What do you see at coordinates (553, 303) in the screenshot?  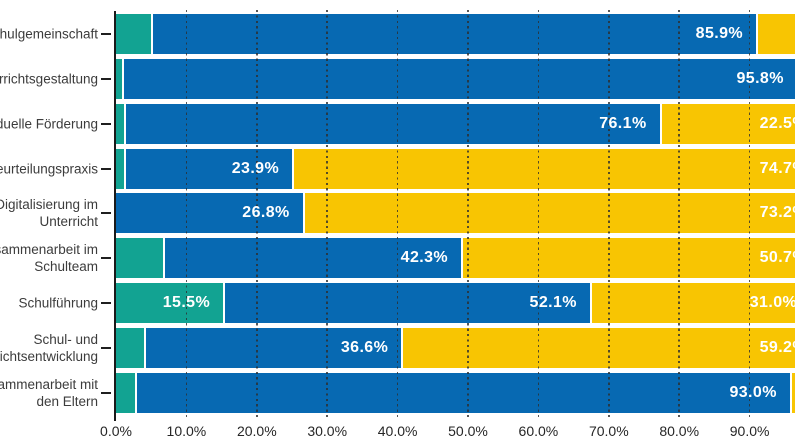 I see `segment-value-label: 52.1%` at bounding box center [553, 303].